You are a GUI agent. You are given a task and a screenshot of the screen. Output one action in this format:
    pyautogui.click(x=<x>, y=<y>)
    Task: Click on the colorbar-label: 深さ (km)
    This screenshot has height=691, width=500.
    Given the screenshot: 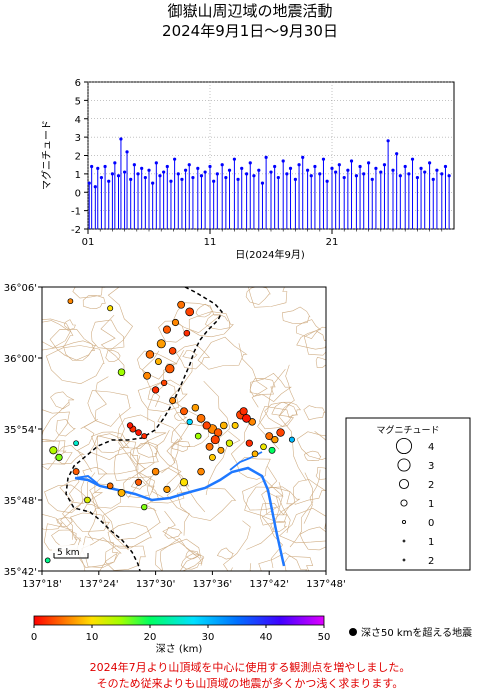 What is the action you would take?
    pyautogui.click(x=179, y=649)
    